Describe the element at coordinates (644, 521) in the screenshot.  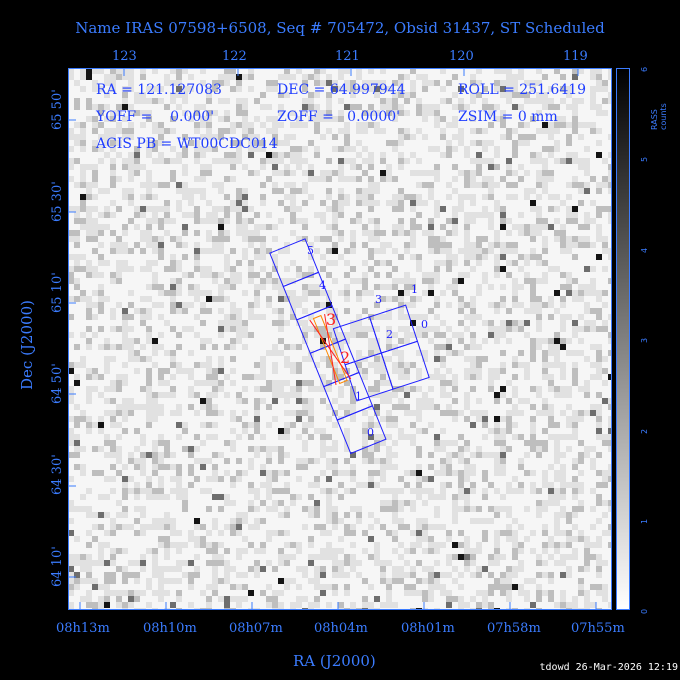
I see `colorbar-tick: 1` at that location.